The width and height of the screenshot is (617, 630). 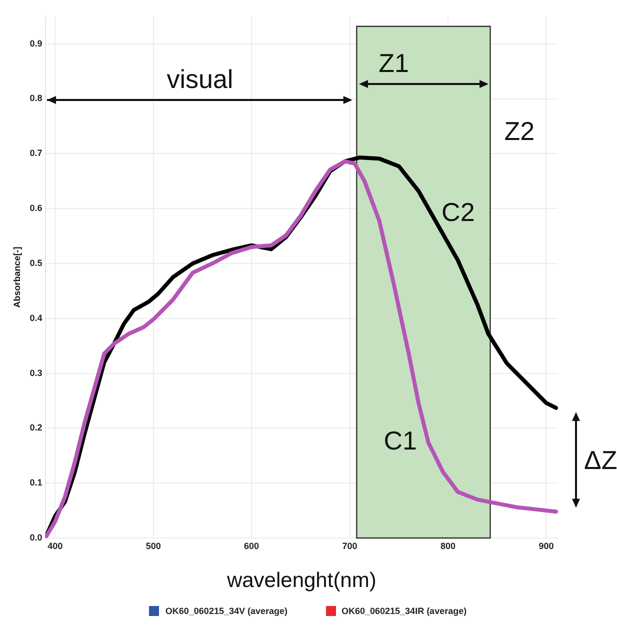 What do you see at coordinates (36, 208) in the screenshot?
I see `y-tick-label: 0.6` at bounding box center [36, 208].